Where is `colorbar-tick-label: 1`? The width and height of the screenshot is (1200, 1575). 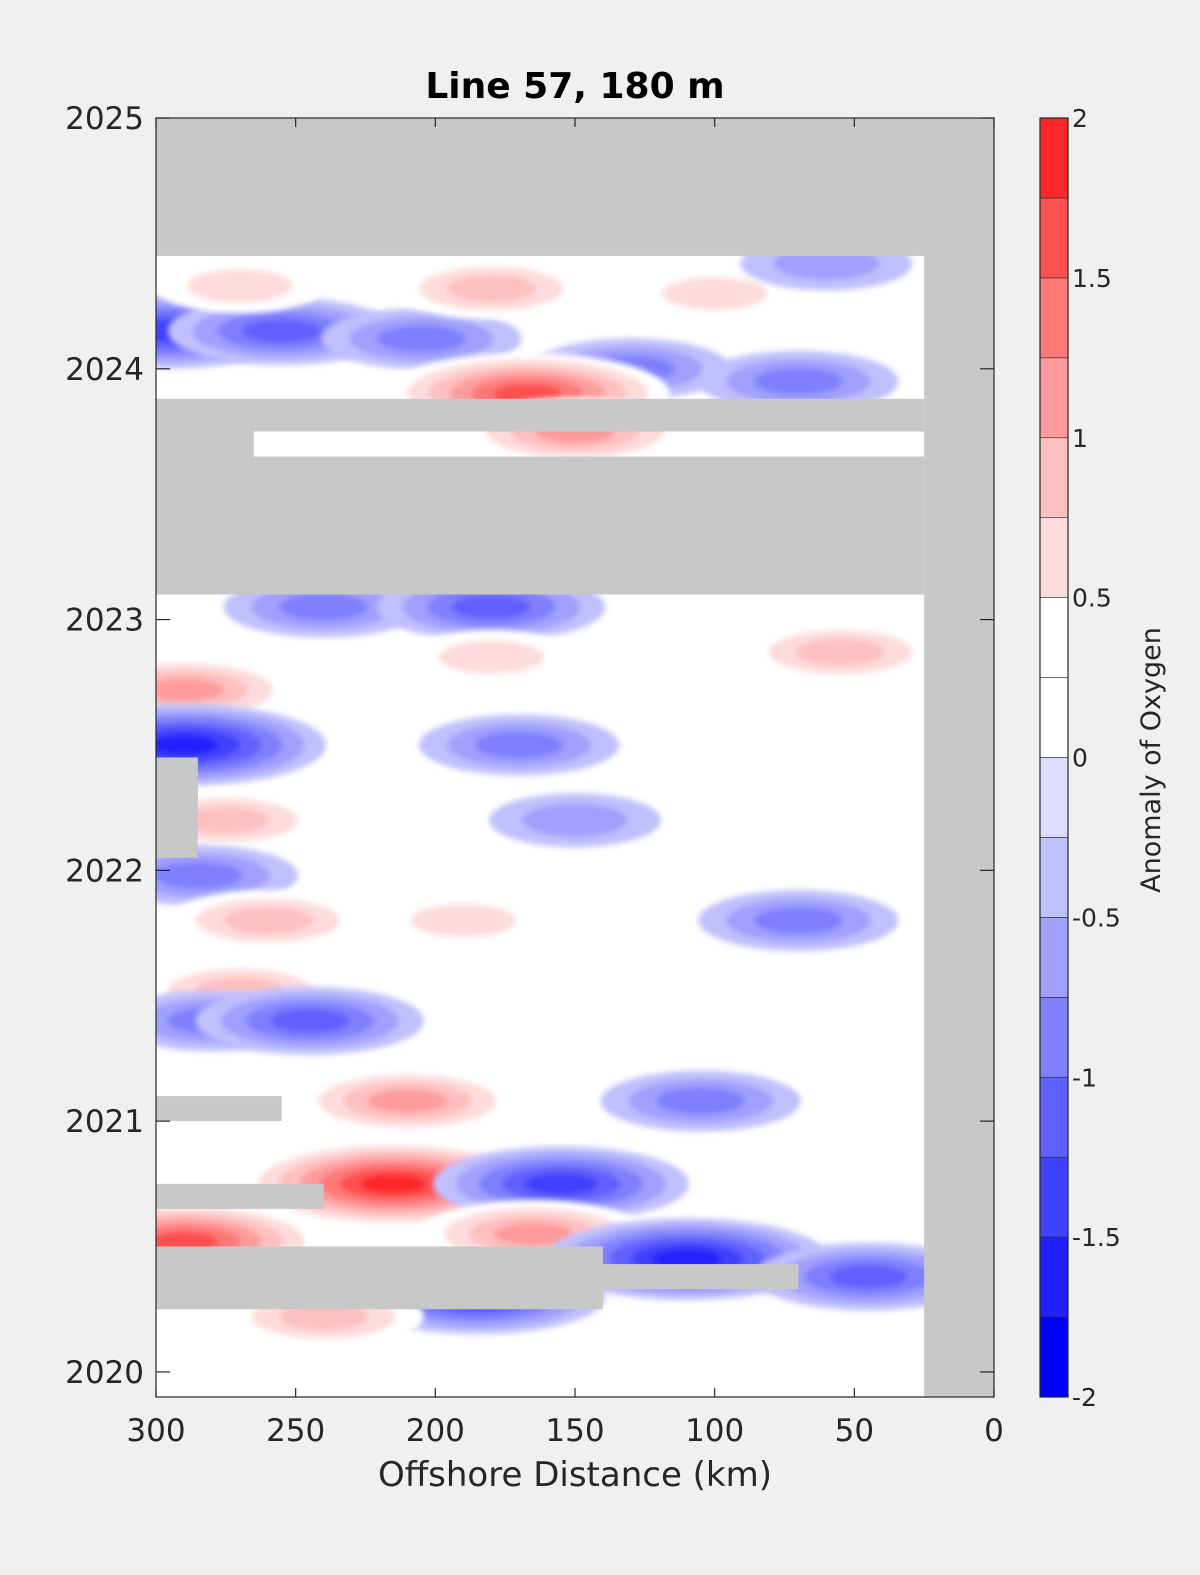 colorbar-tick-label: 1 is located at coordinates (1080, 438).